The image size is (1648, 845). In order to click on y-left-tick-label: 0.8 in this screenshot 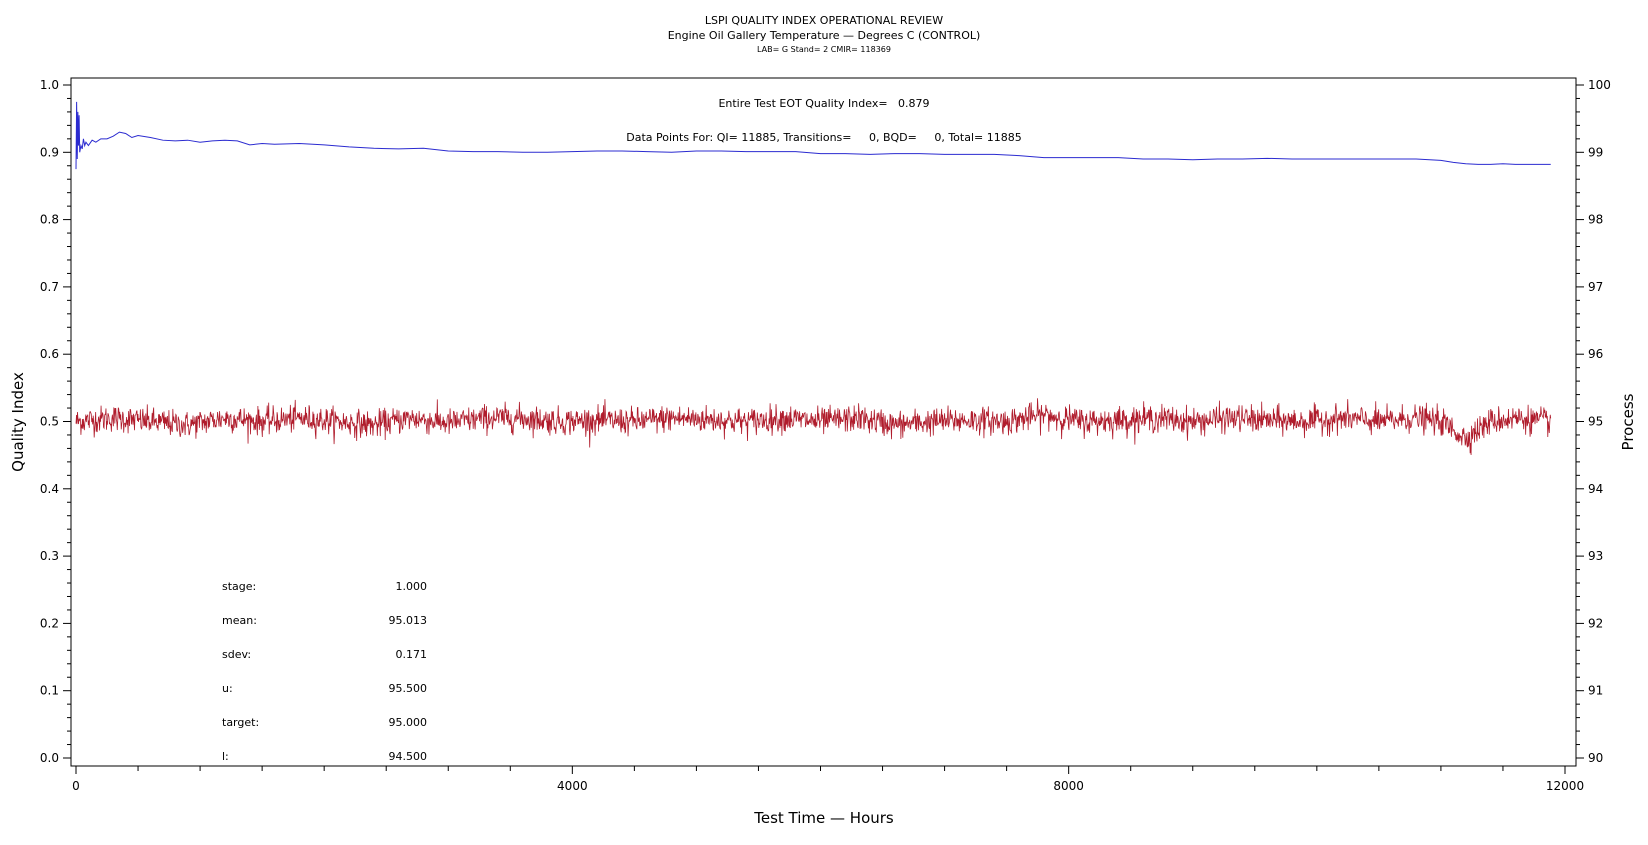, I will do `click(49, 220)`.